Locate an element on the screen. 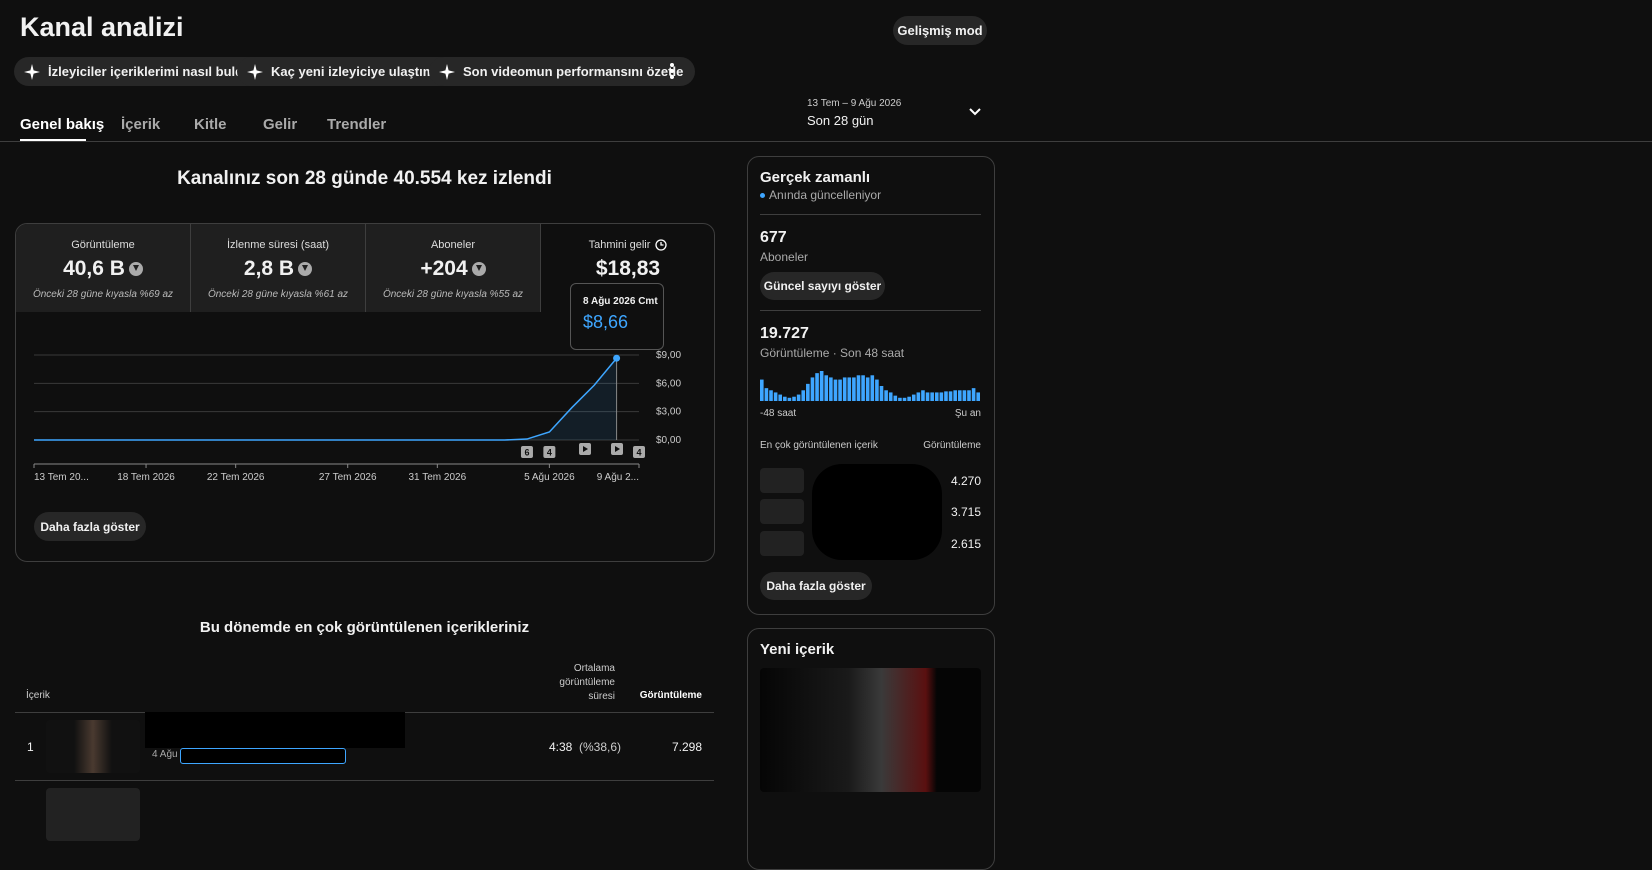 This screenshot has height=870, width=1652. tab: İçerik is located at coordinates (141, 124).